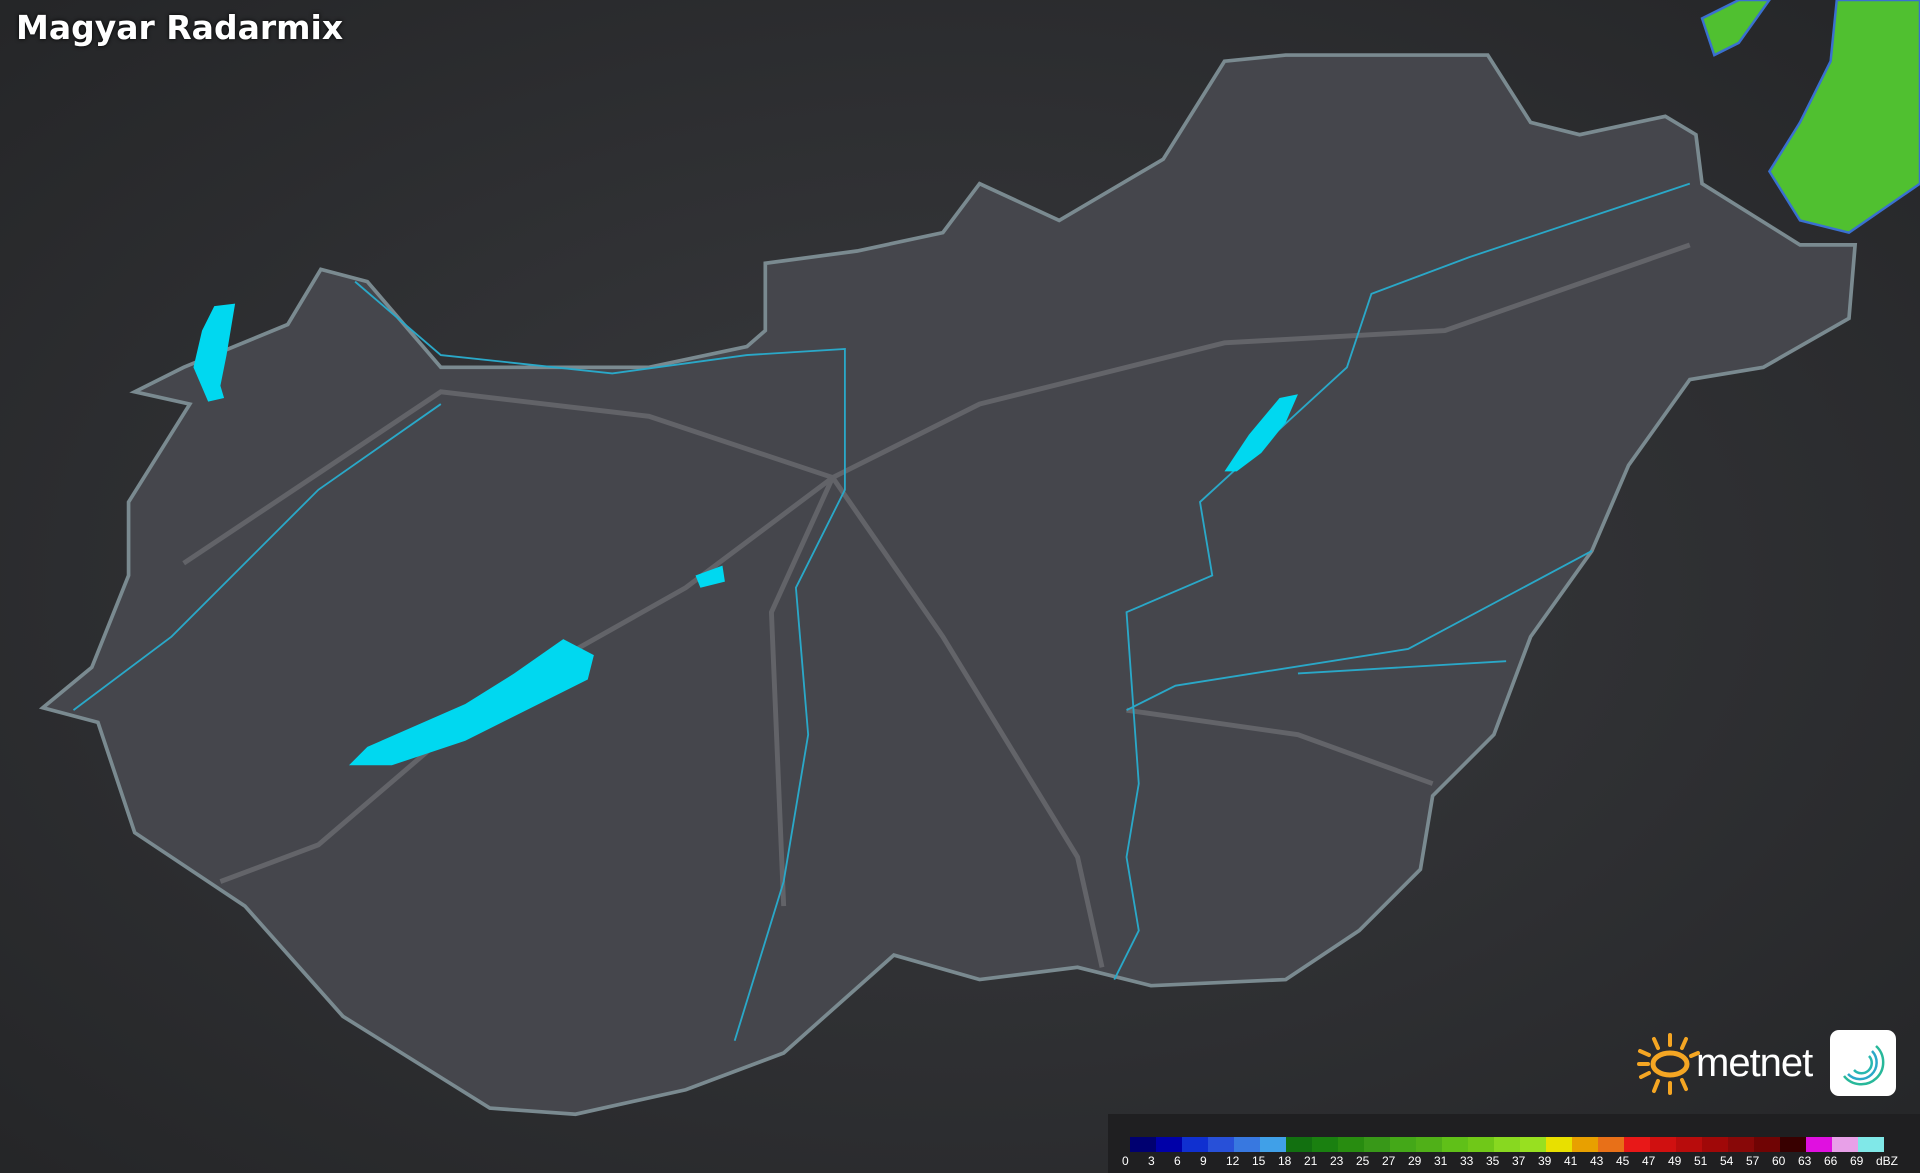 The height and width of the screenshot is (1173, 1920). I want to click on raba-river, so click(257, 557).